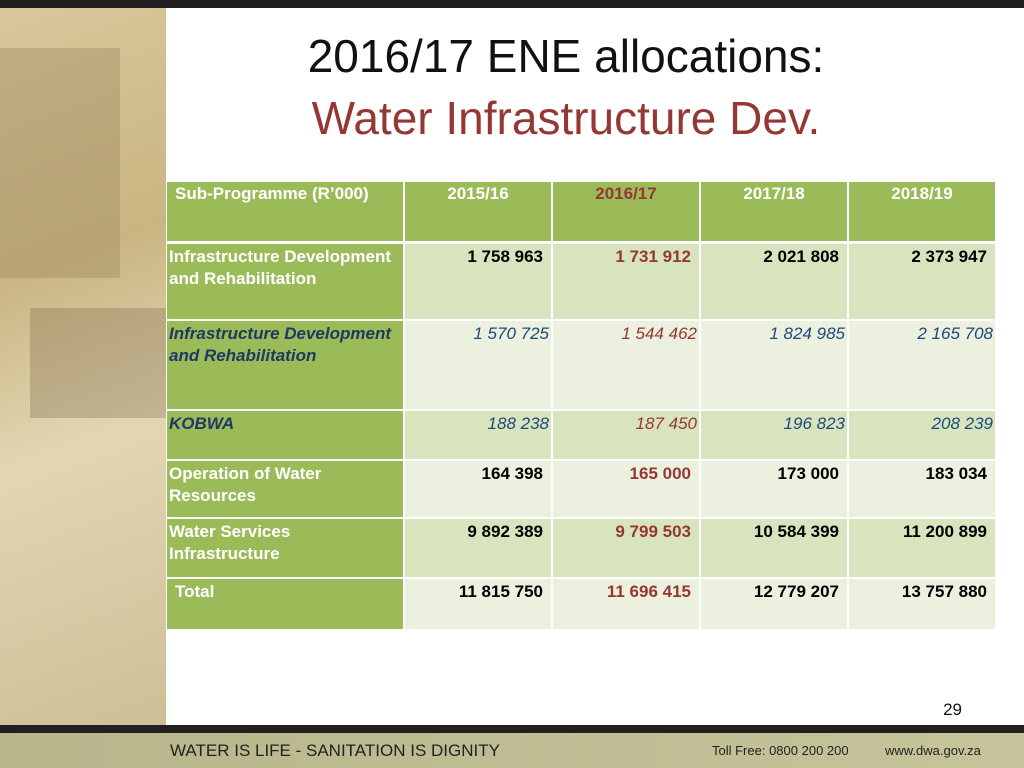 The height and width of the screenshot is (768, 1024). I want to click on page-number: 29, so click(952, 709).